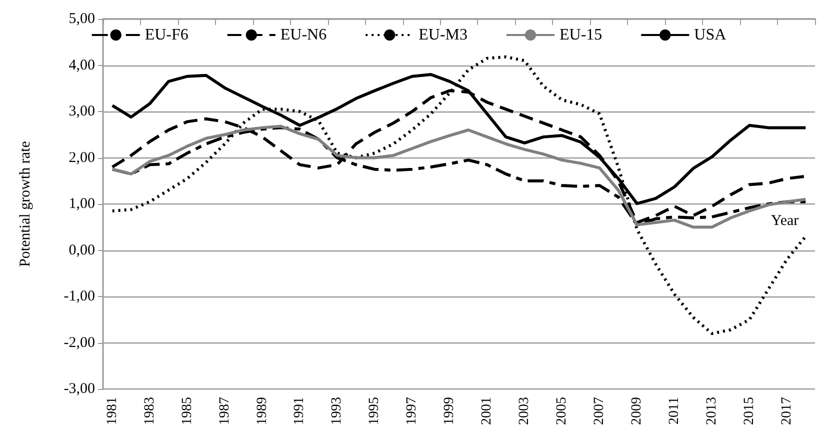  What do you see at coordinates (674, 410) in the screenshot?
I see `x-tick-label: 2011` at bounding box center [674, 410].